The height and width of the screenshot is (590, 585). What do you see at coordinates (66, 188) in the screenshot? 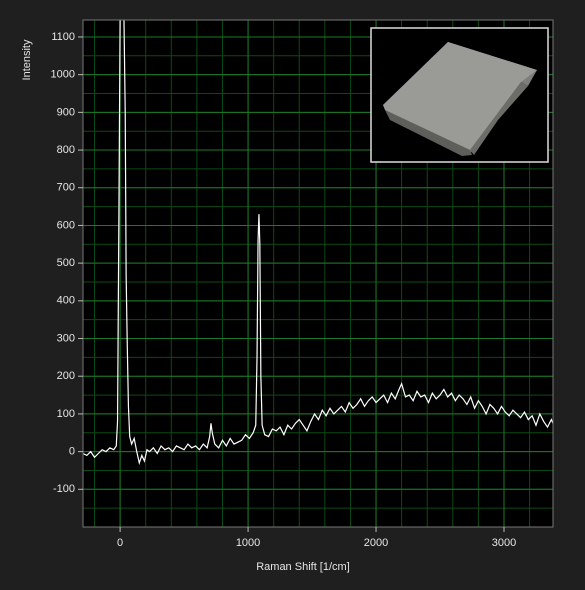
I see `y-tick-label: 700` at bounding box center [66, 188].